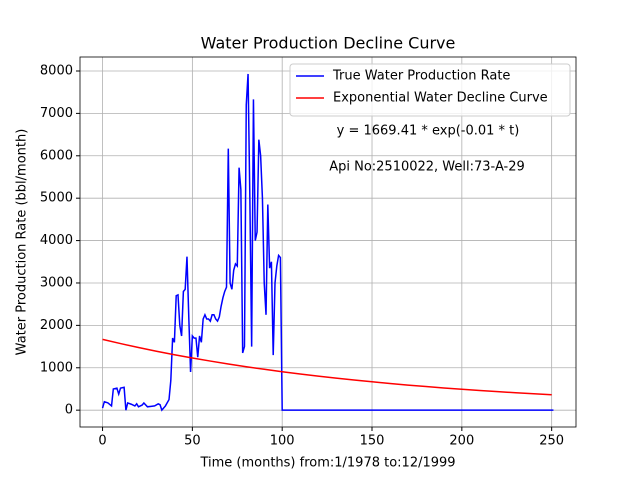 This screenshot has height=484, width=640. Describe the element at coordinates (327, 367) in the screenshot. I see `series-line` at that location.